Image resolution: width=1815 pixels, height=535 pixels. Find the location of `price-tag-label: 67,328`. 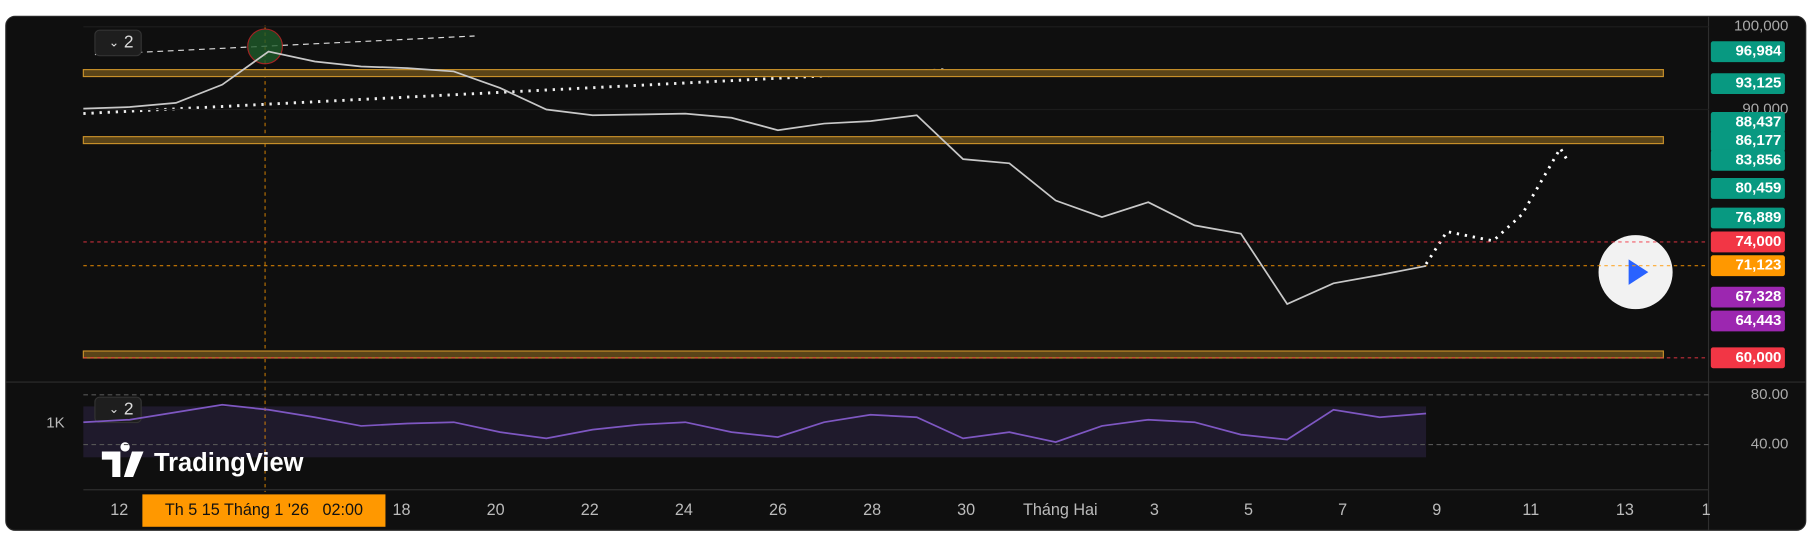

price-tag-label: 67,328 is located at coordinates (1758, 296).